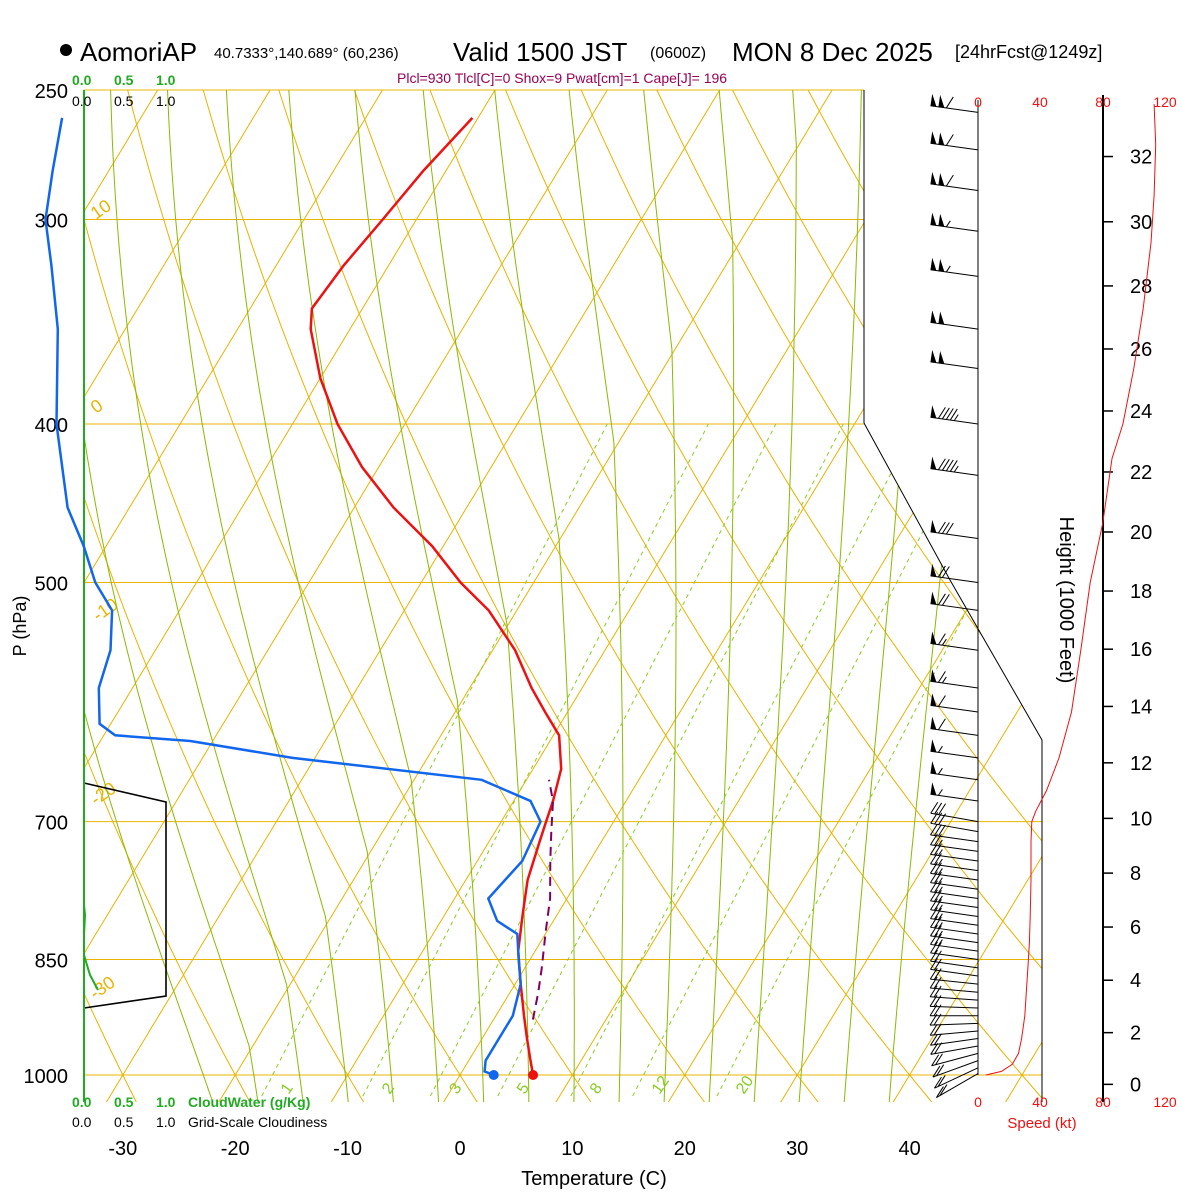 The width and height of the screenshot is (1200, 1200). What do you see at coordinates (51, 92) in the screenshot?
I see `y-tick-label: 250` at bounding box center [51, 92].